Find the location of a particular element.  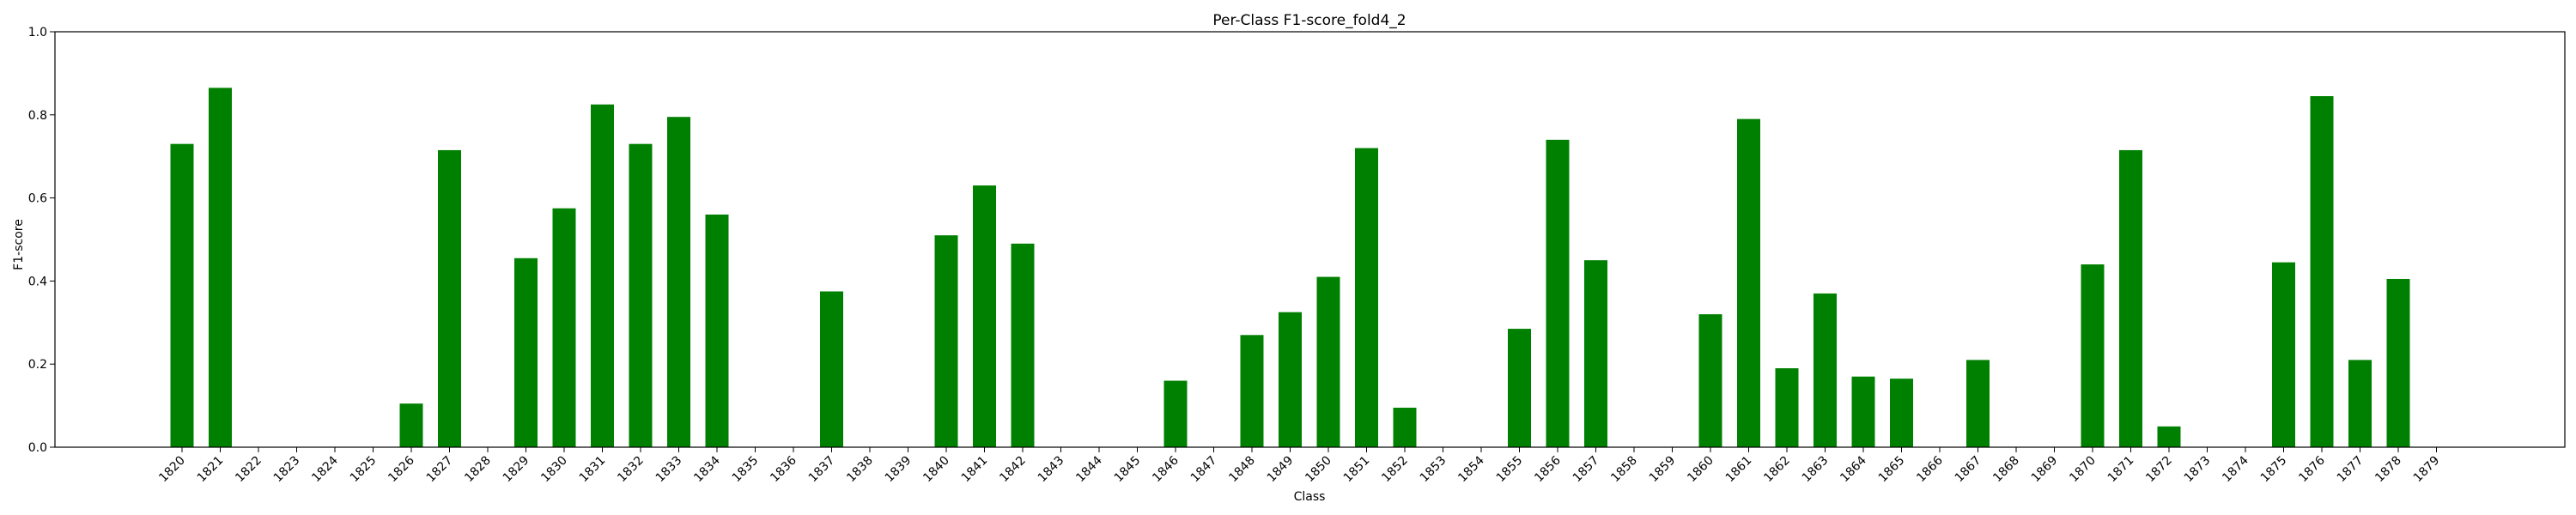

x-tick-label: 1875 is located at coordinates (2274, 470).